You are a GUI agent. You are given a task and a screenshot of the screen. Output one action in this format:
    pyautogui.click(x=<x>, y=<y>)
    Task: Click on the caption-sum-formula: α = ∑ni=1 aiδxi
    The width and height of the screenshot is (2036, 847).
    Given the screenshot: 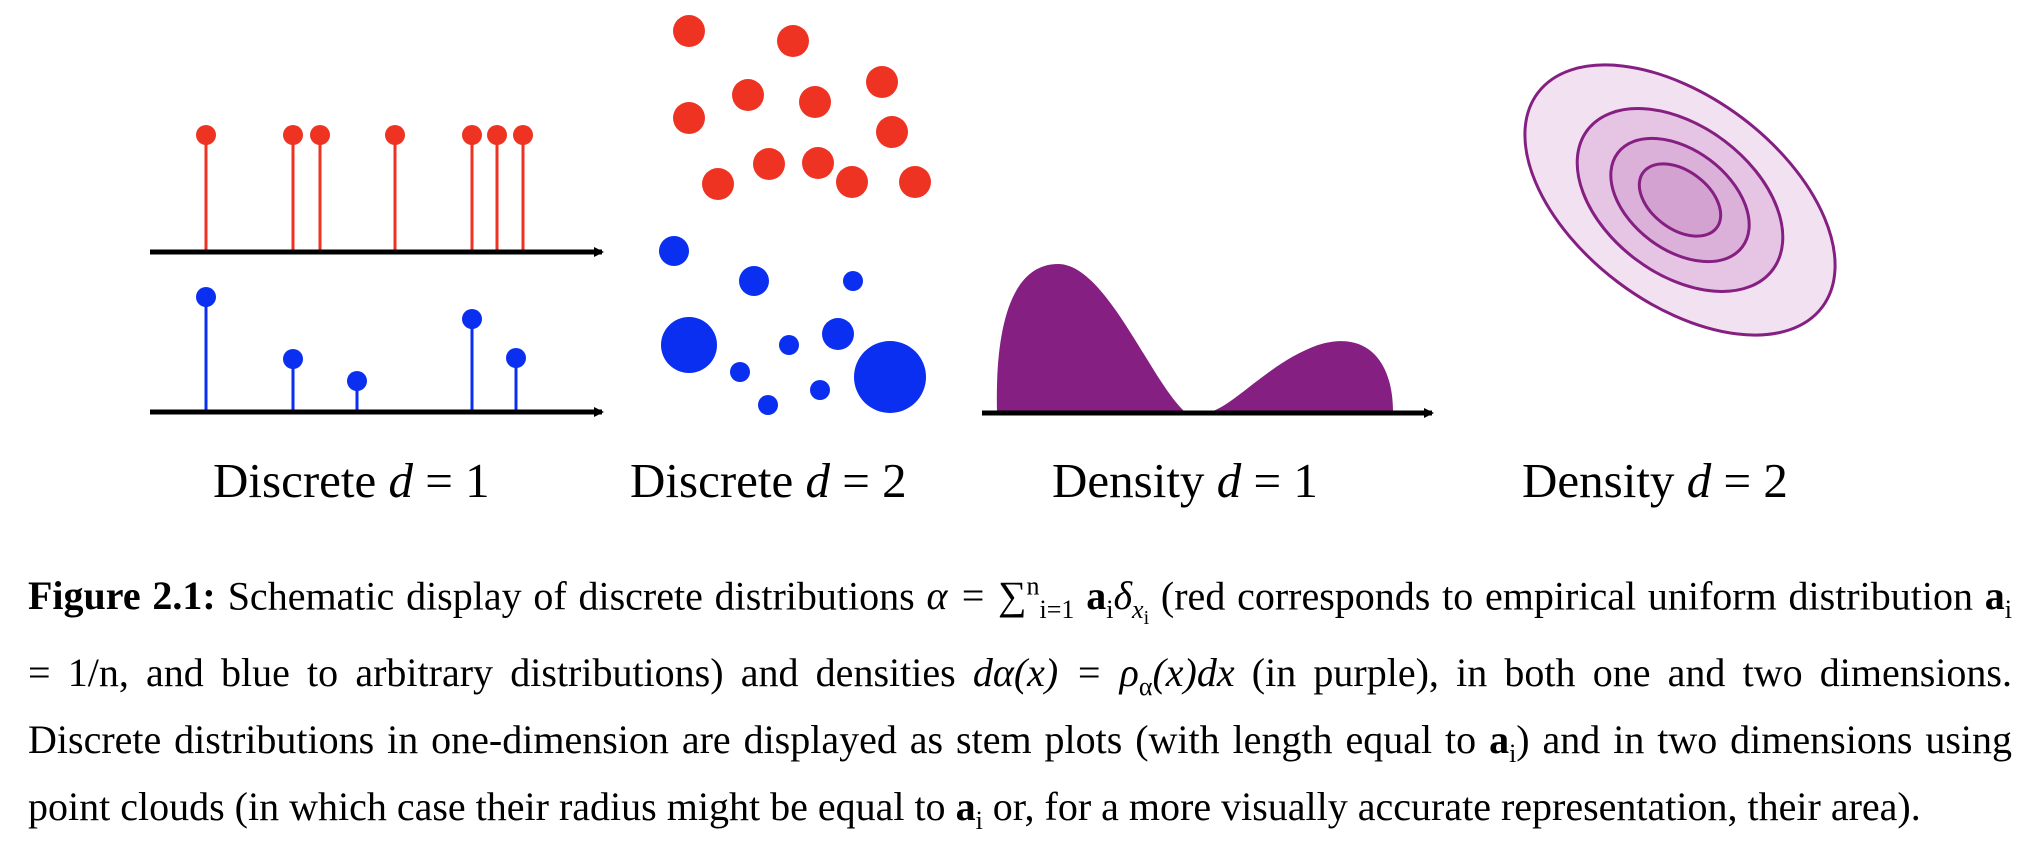 What is the action you would take?
    pyautogui.click(x=1038, y=601)
    